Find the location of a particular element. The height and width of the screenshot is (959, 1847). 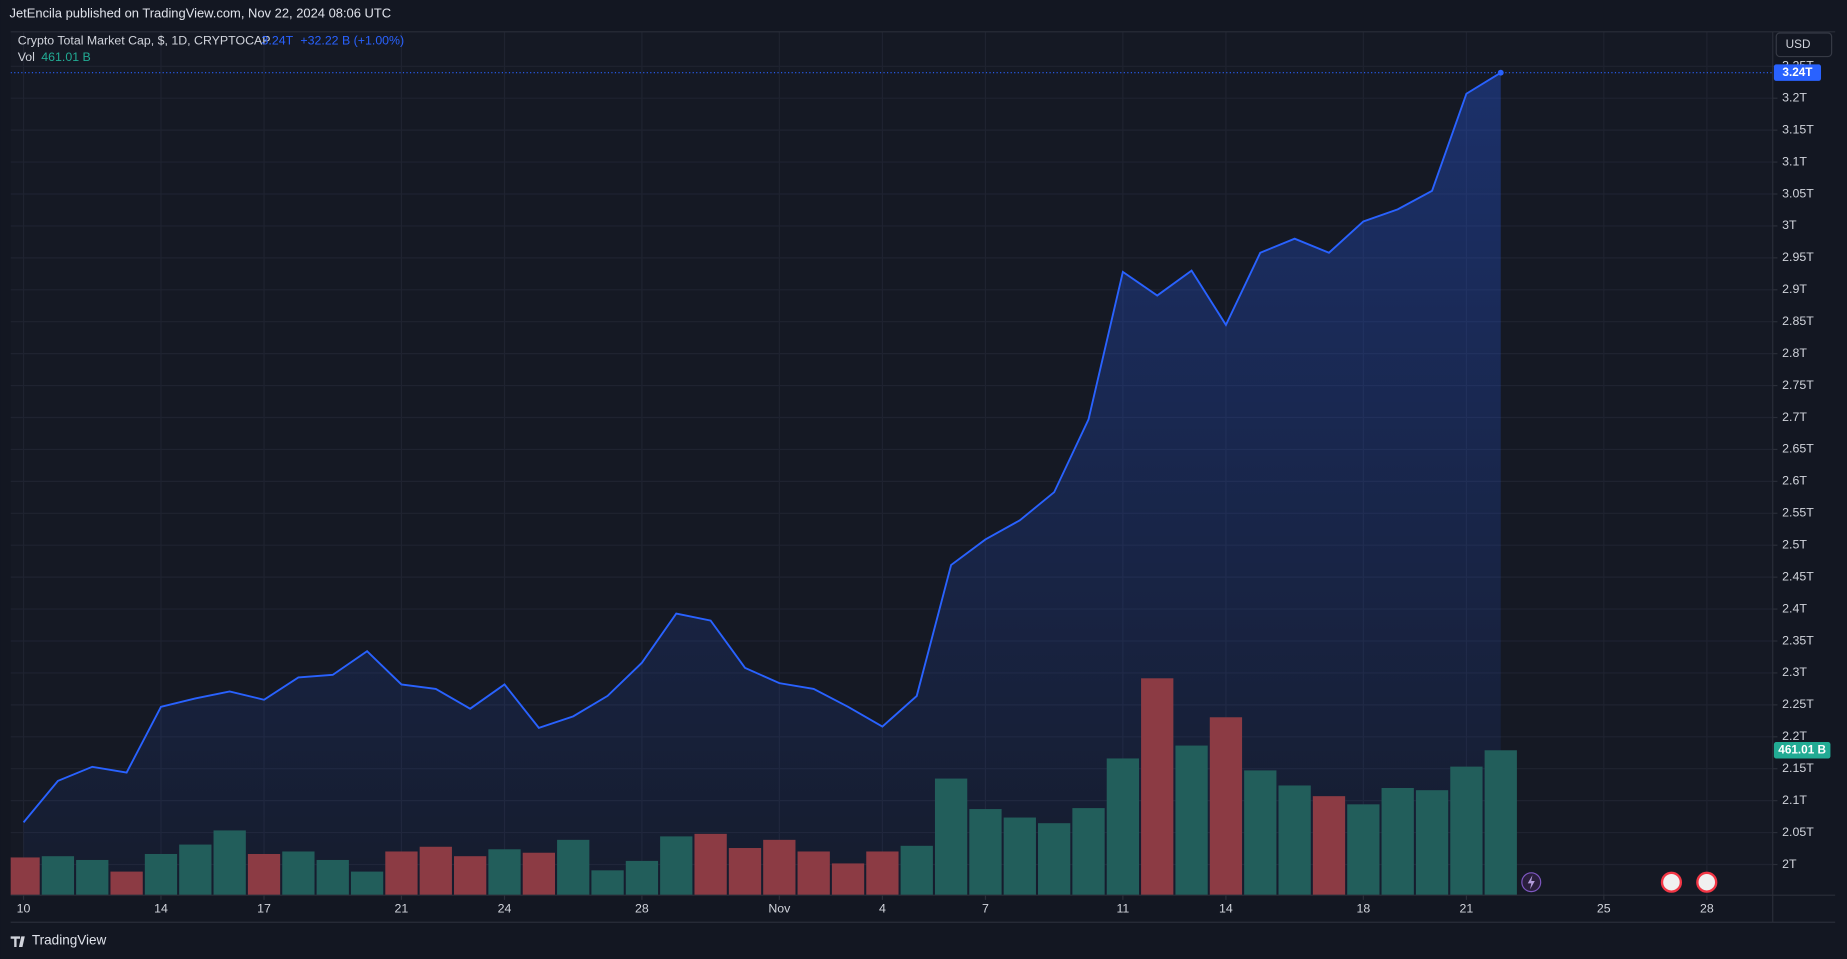

footer: TradingView is located at coordinates (69, 940).